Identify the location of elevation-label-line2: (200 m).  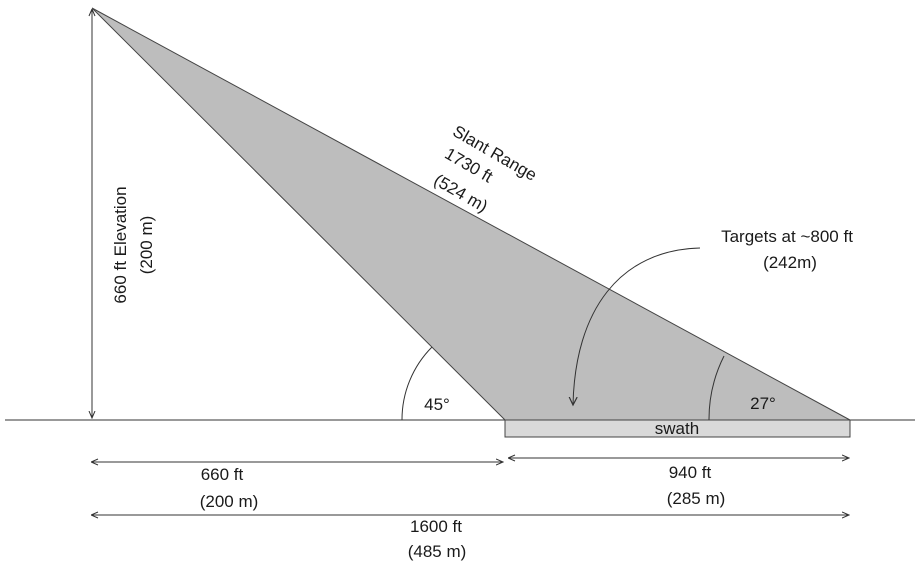
(146, 245).